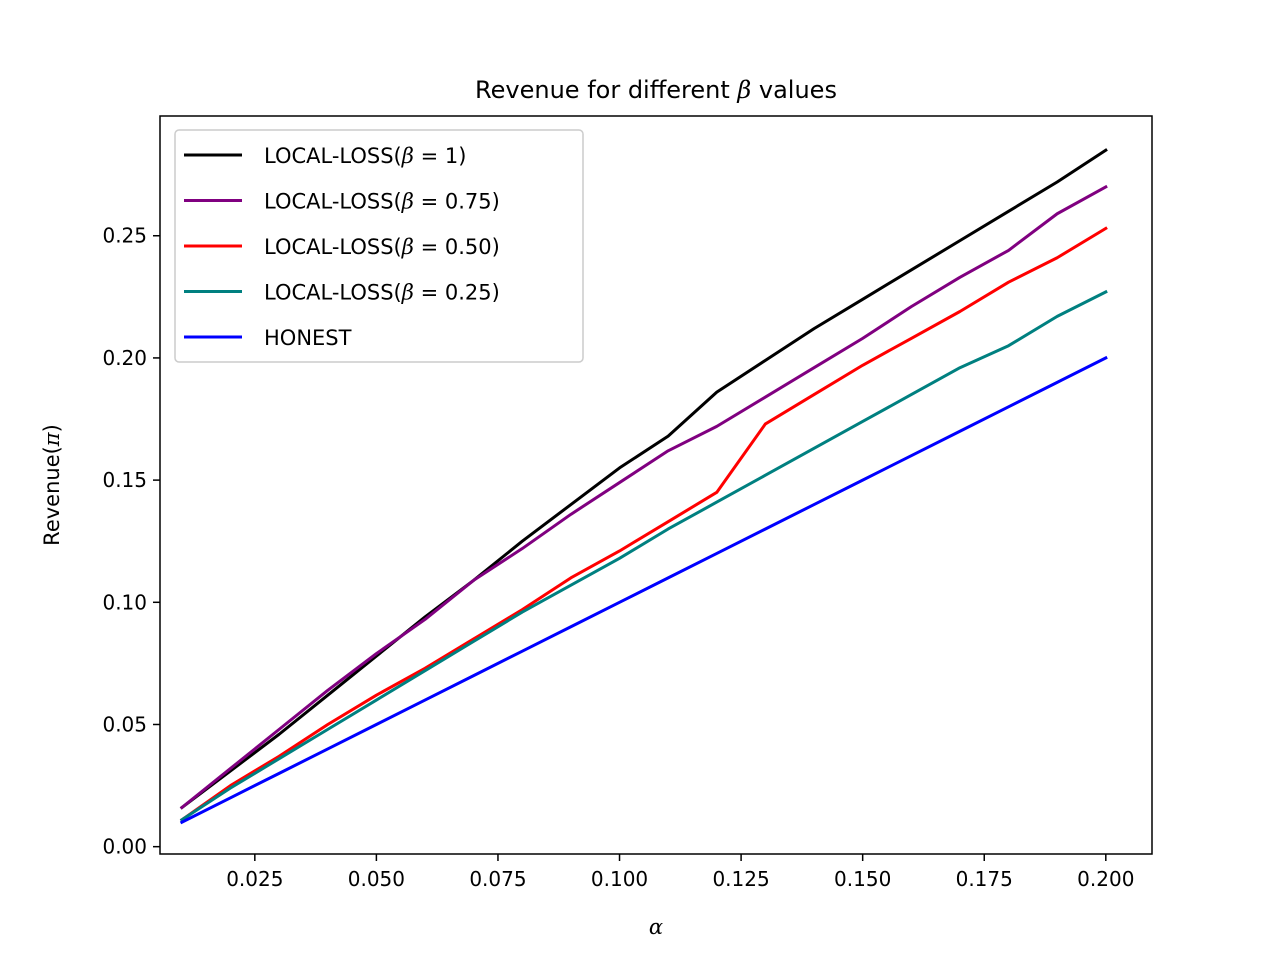 The width and height of the screenshot is (1280, 960). Describe the element at coordinates (1105, 879) in the screenshot. I see `x-tick-label: 0.200` at that location.